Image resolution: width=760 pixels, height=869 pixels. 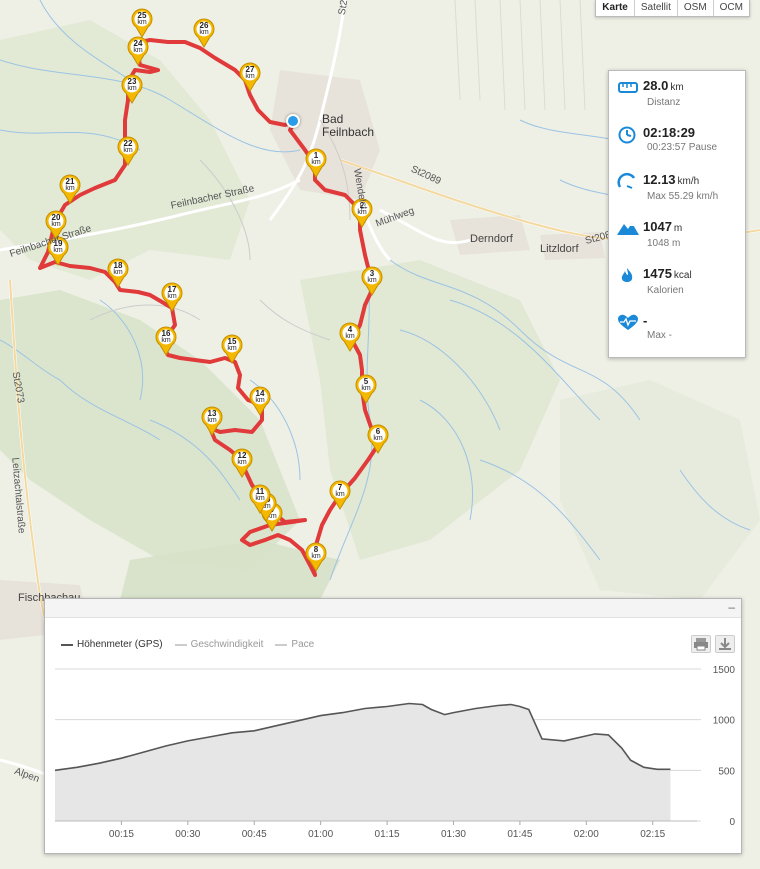 What do you see at coordinates (232, 341) in the screenshot?
I see `km-marker-number: 15` at bounding box center [232, 341].